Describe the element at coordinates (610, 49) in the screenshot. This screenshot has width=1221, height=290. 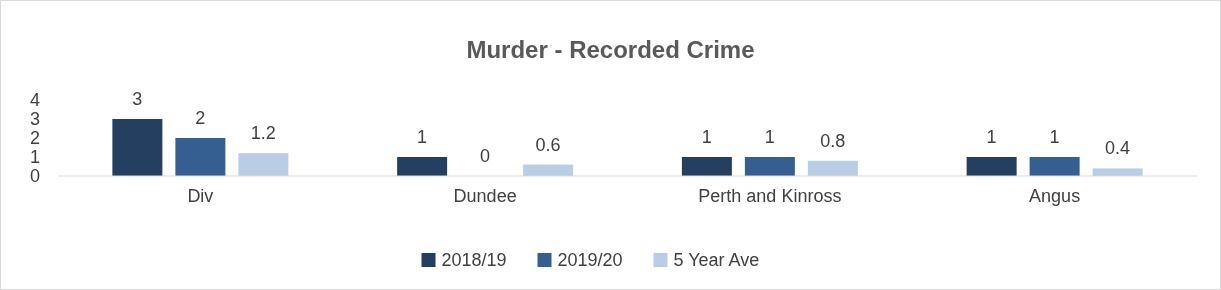
I see `chart-title: Murder - Recorded Crime` at that location.